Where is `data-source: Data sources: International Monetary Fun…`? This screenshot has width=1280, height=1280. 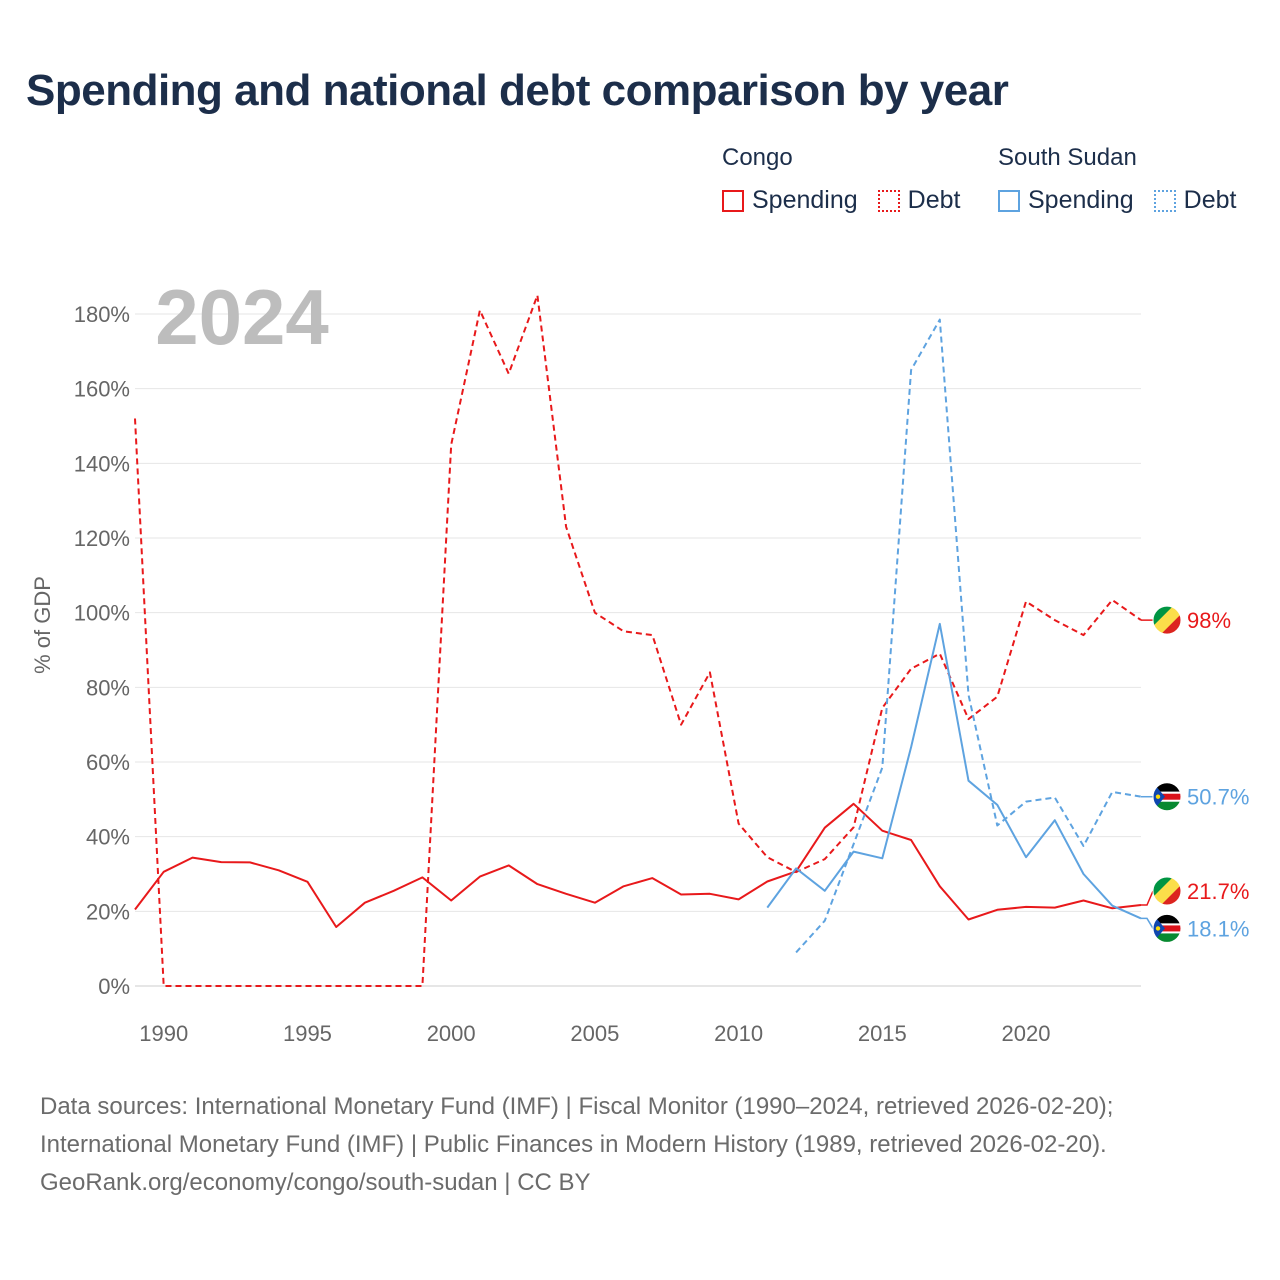
data-source: Data sources: International Monetary Fun… is located at coordinates (650, 1145).